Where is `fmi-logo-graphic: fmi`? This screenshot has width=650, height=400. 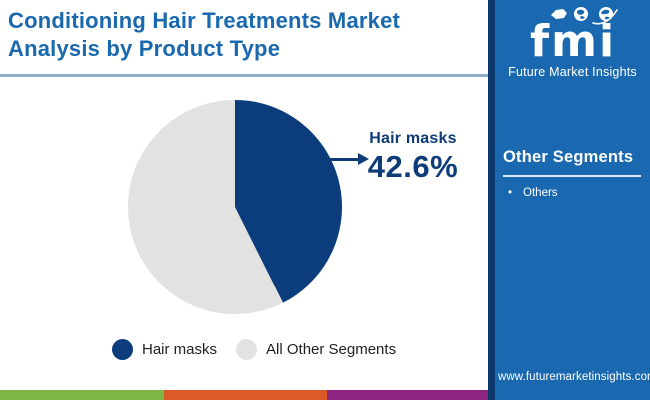 fmi-logo-graphic: fmi is located at coordinates (573, 37).